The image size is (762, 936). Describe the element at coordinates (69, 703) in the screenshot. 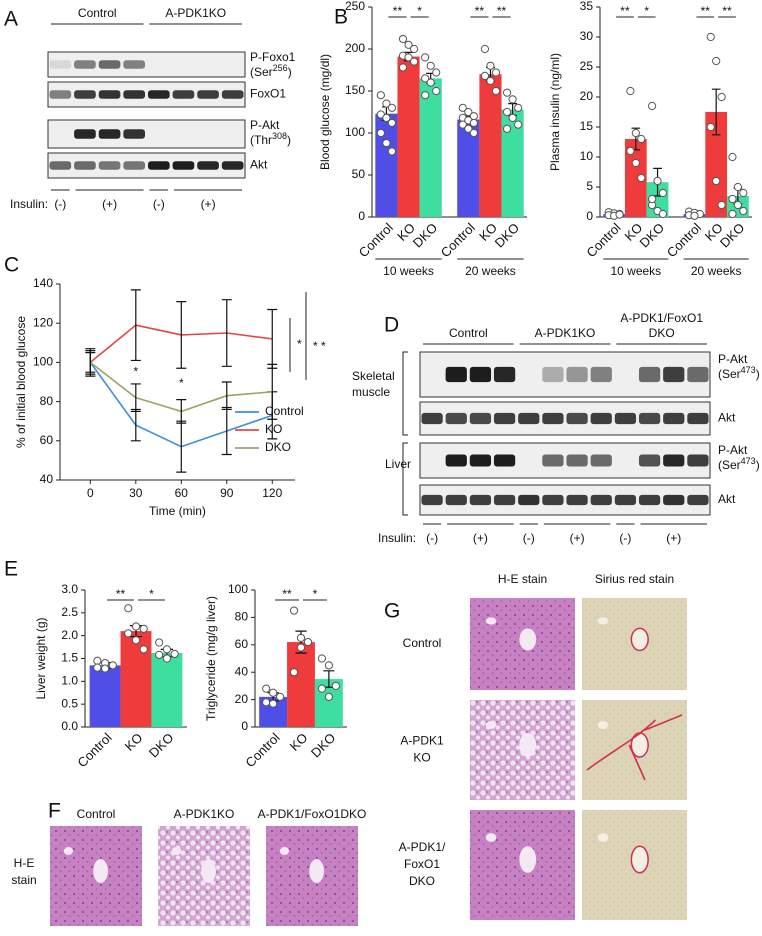

I see `y-tick-label: 0.5` at that location.